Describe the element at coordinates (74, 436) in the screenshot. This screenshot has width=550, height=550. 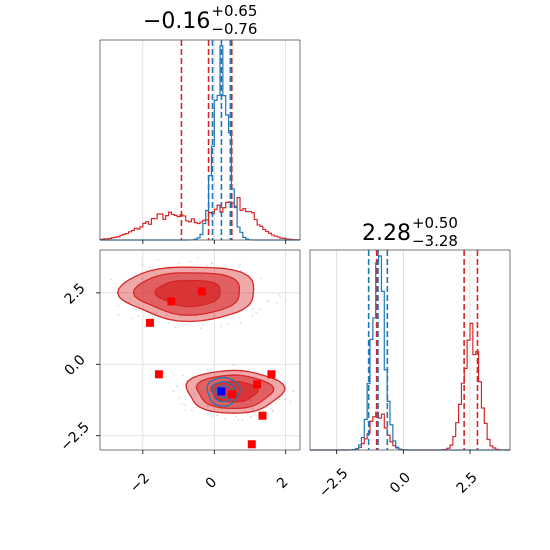
I see `joint-y-tick-label-0: −2.5` at that location.